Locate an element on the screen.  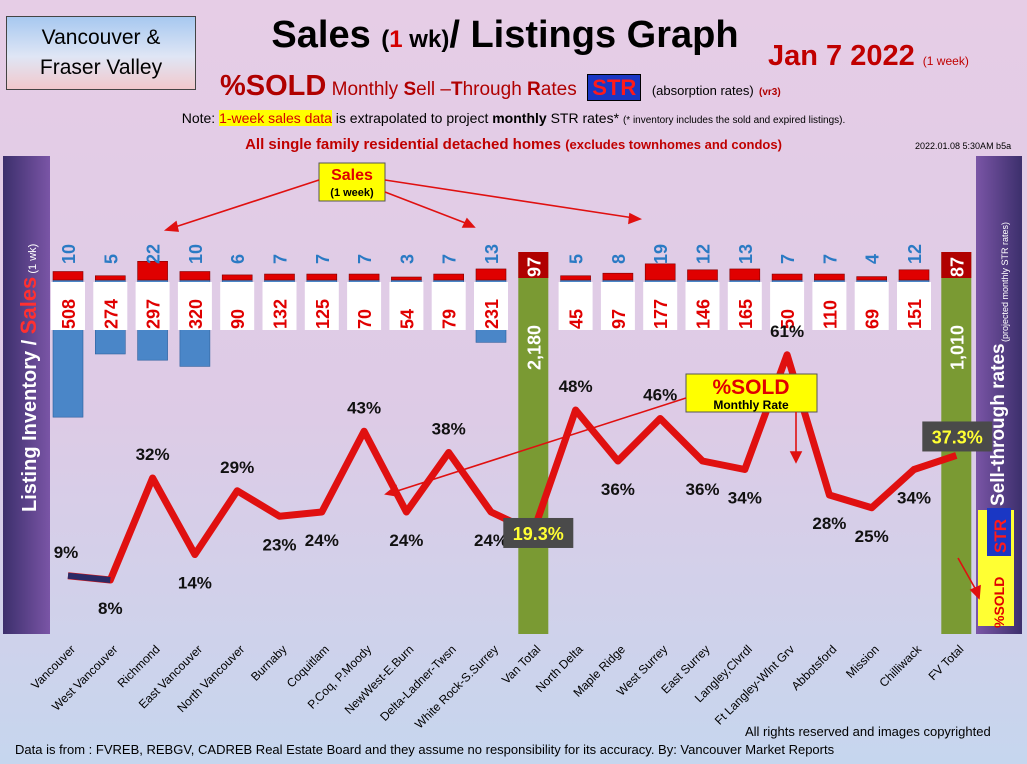
region-line-1: Vancouver & is located at coordinates (101, 37).